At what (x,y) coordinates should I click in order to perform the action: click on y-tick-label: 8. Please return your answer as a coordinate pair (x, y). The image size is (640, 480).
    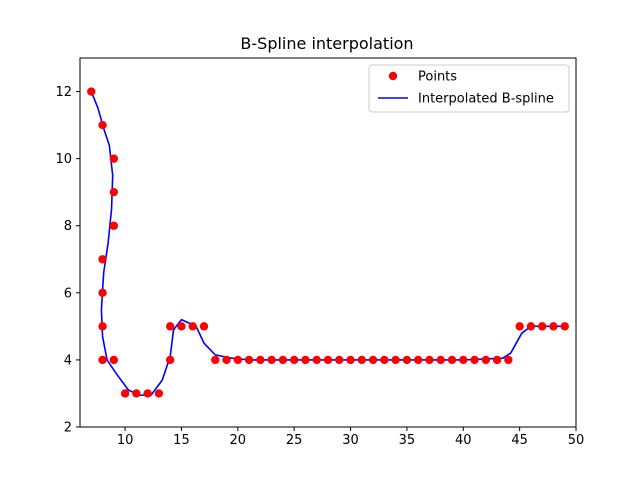
    Looking at the image, I should click on (68, 226).